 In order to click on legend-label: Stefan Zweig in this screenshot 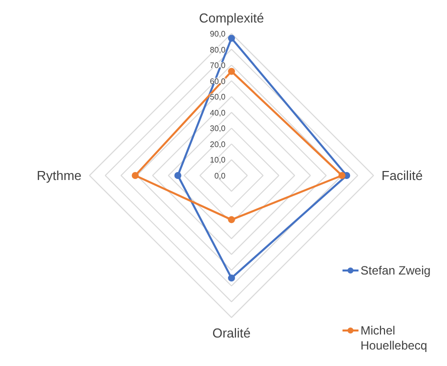, I will do `click(395, 271)`.